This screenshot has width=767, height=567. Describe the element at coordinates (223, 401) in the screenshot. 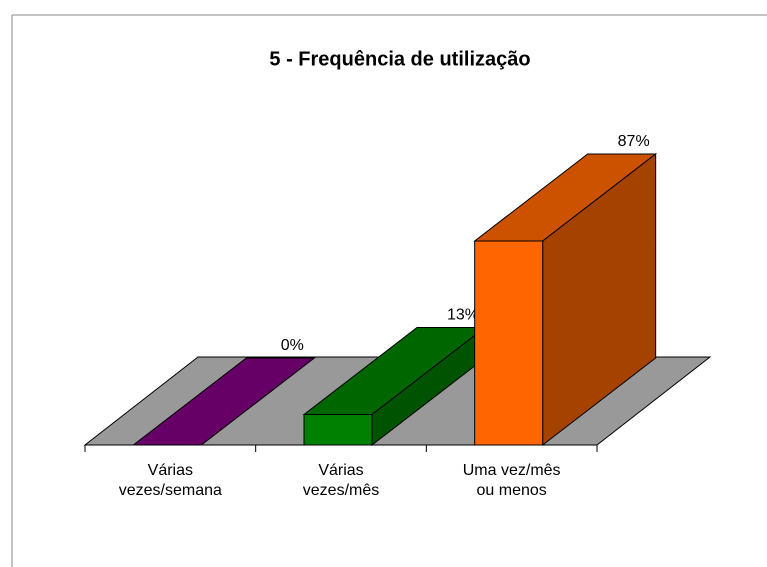

I see `bar-top` at that location.